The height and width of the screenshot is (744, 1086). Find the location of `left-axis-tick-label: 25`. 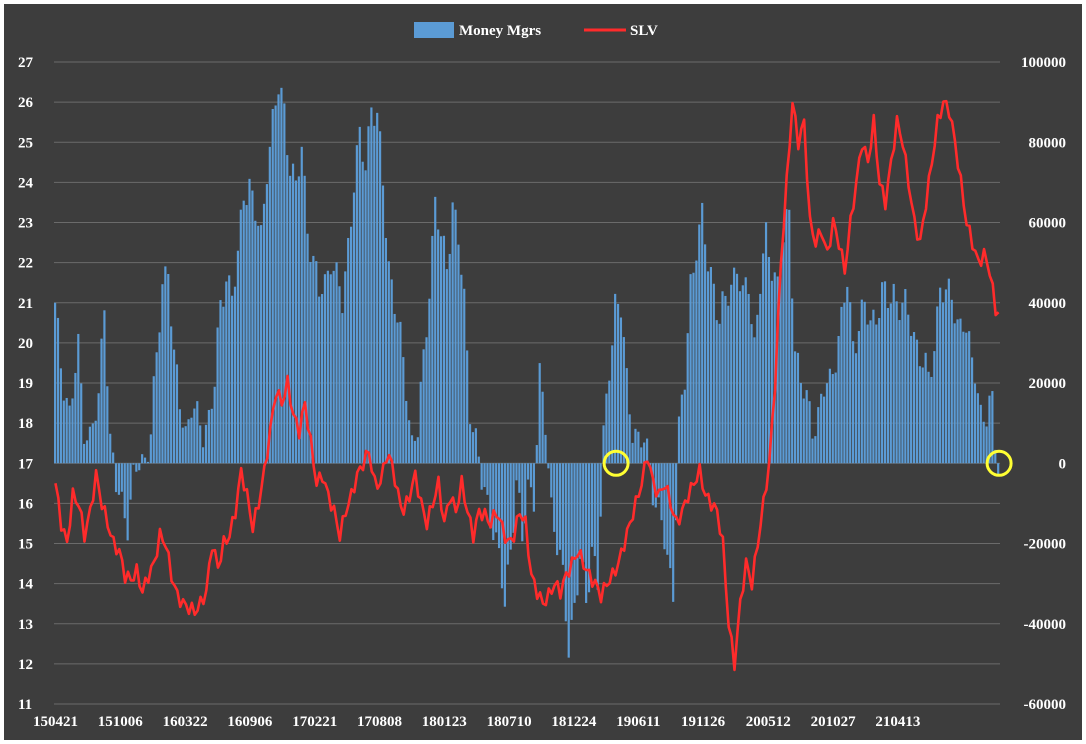

left-axis-tick-label: 25 is located at coordinates (25, 143).